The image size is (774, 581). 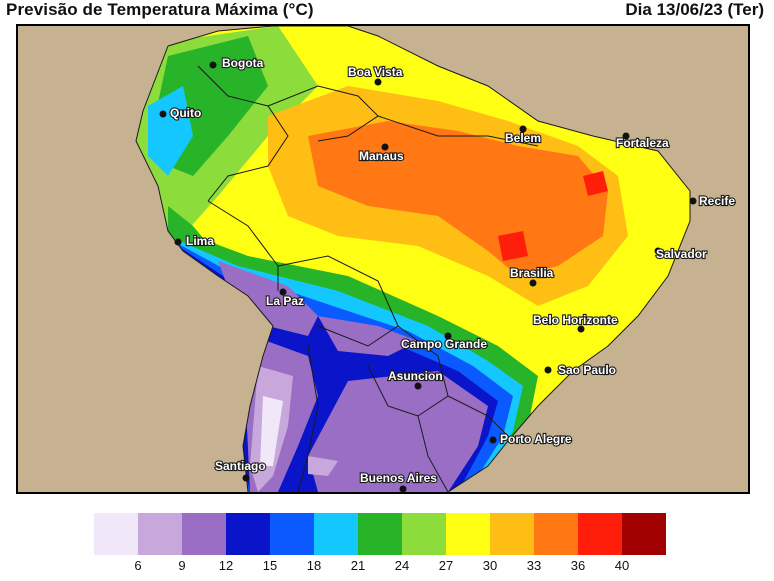 I want to click on legend-tick: 27, so click(x=446, y=565).